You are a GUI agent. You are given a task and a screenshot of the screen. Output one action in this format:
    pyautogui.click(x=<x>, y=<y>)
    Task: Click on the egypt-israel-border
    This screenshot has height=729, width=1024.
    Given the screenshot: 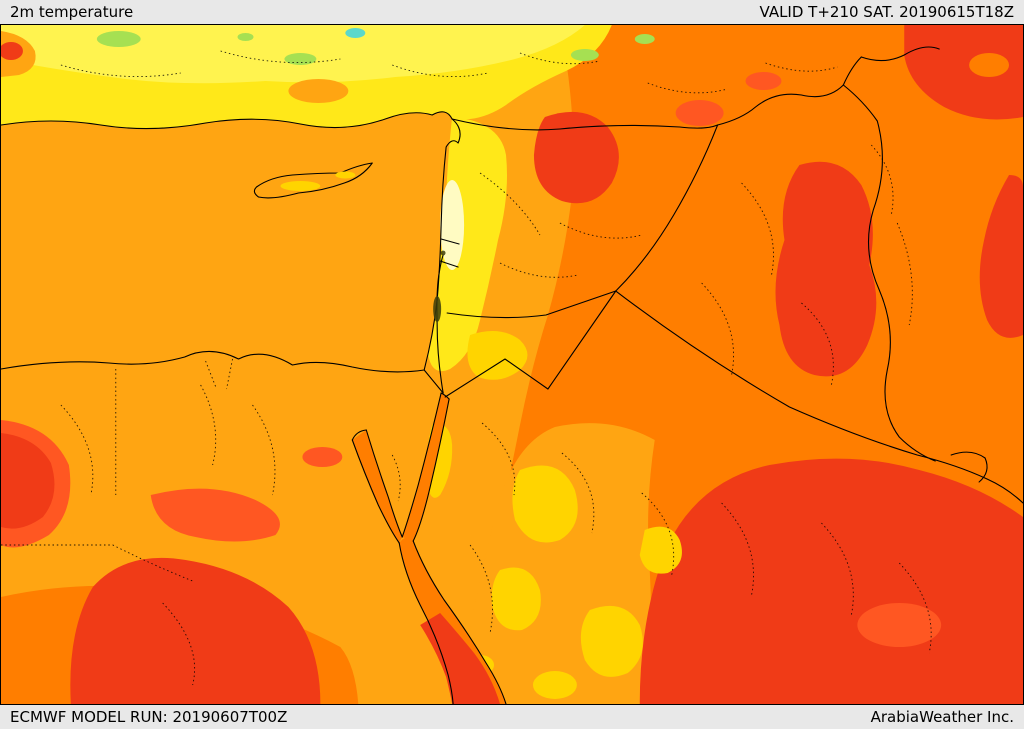 What is the action you would take?
    pyautogui.click(x=433, y=381)
    